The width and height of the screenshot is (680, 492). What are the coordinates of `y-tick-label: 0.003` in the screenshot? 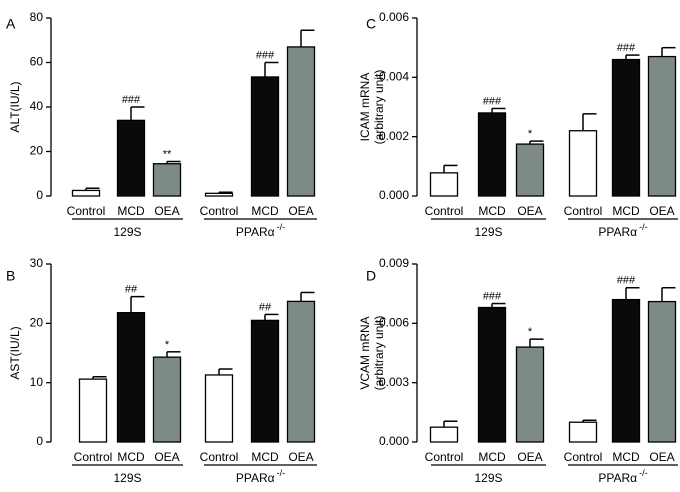 It's located at (394, 382).